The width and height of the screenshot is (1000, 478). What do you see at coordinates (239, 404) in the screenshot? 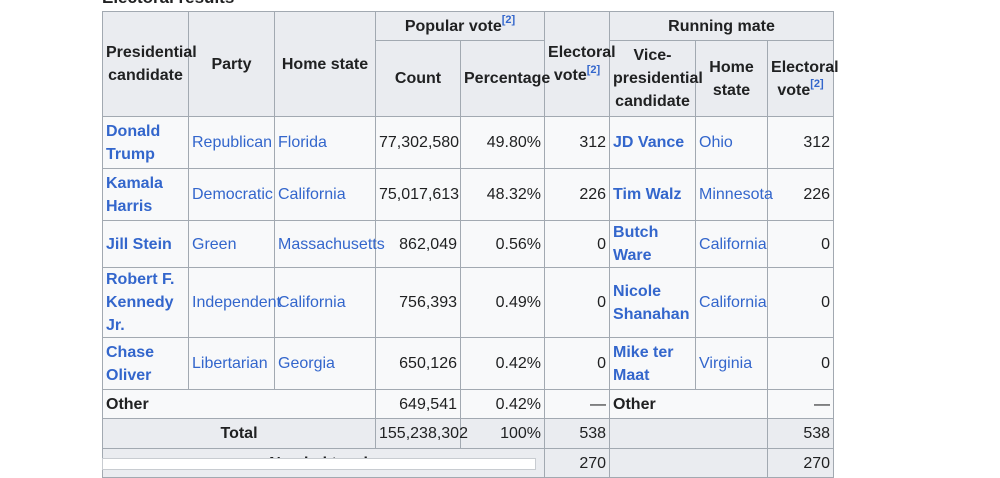
I see `other-label: Other` at bounding box center [239, 404].